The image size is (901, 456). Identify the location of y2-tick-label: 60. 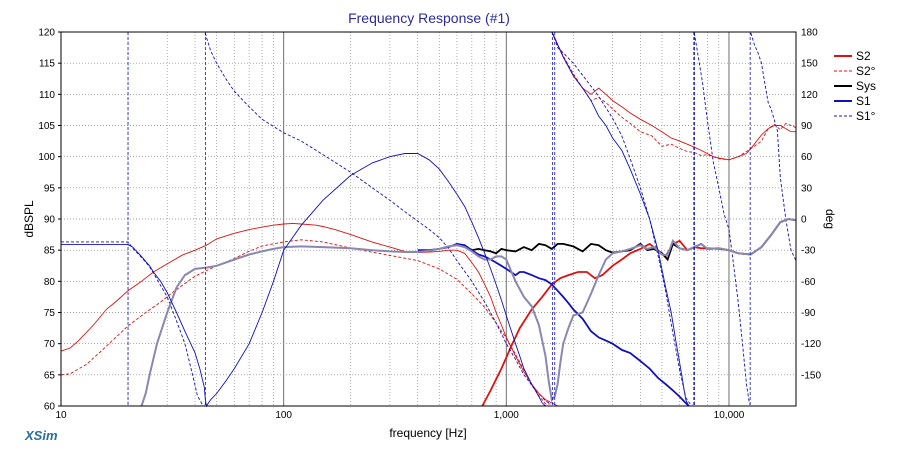
(807, 157).